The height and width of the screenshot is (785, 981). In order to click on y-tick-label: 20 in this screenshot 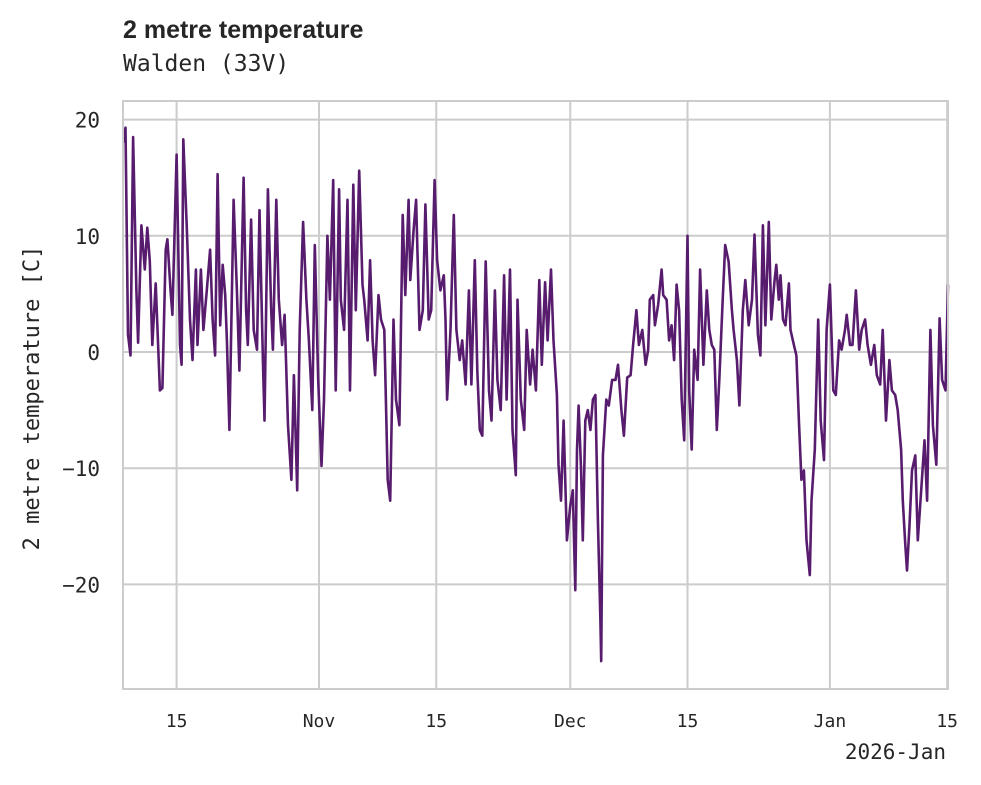, I will do `click(87, 121)`.